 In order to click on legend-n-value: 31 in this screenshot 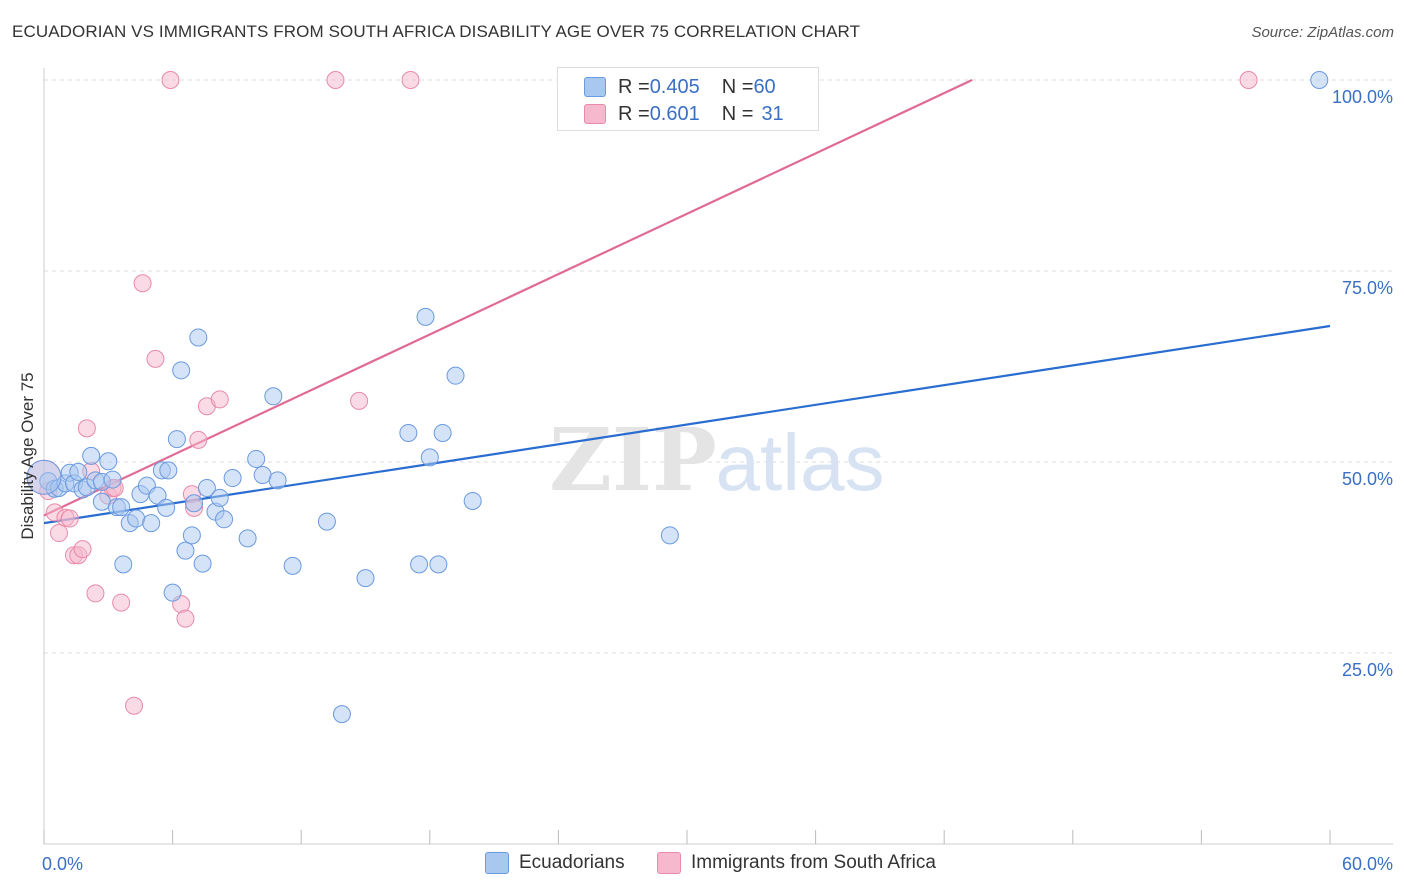, I will do `click(772, 113)`.